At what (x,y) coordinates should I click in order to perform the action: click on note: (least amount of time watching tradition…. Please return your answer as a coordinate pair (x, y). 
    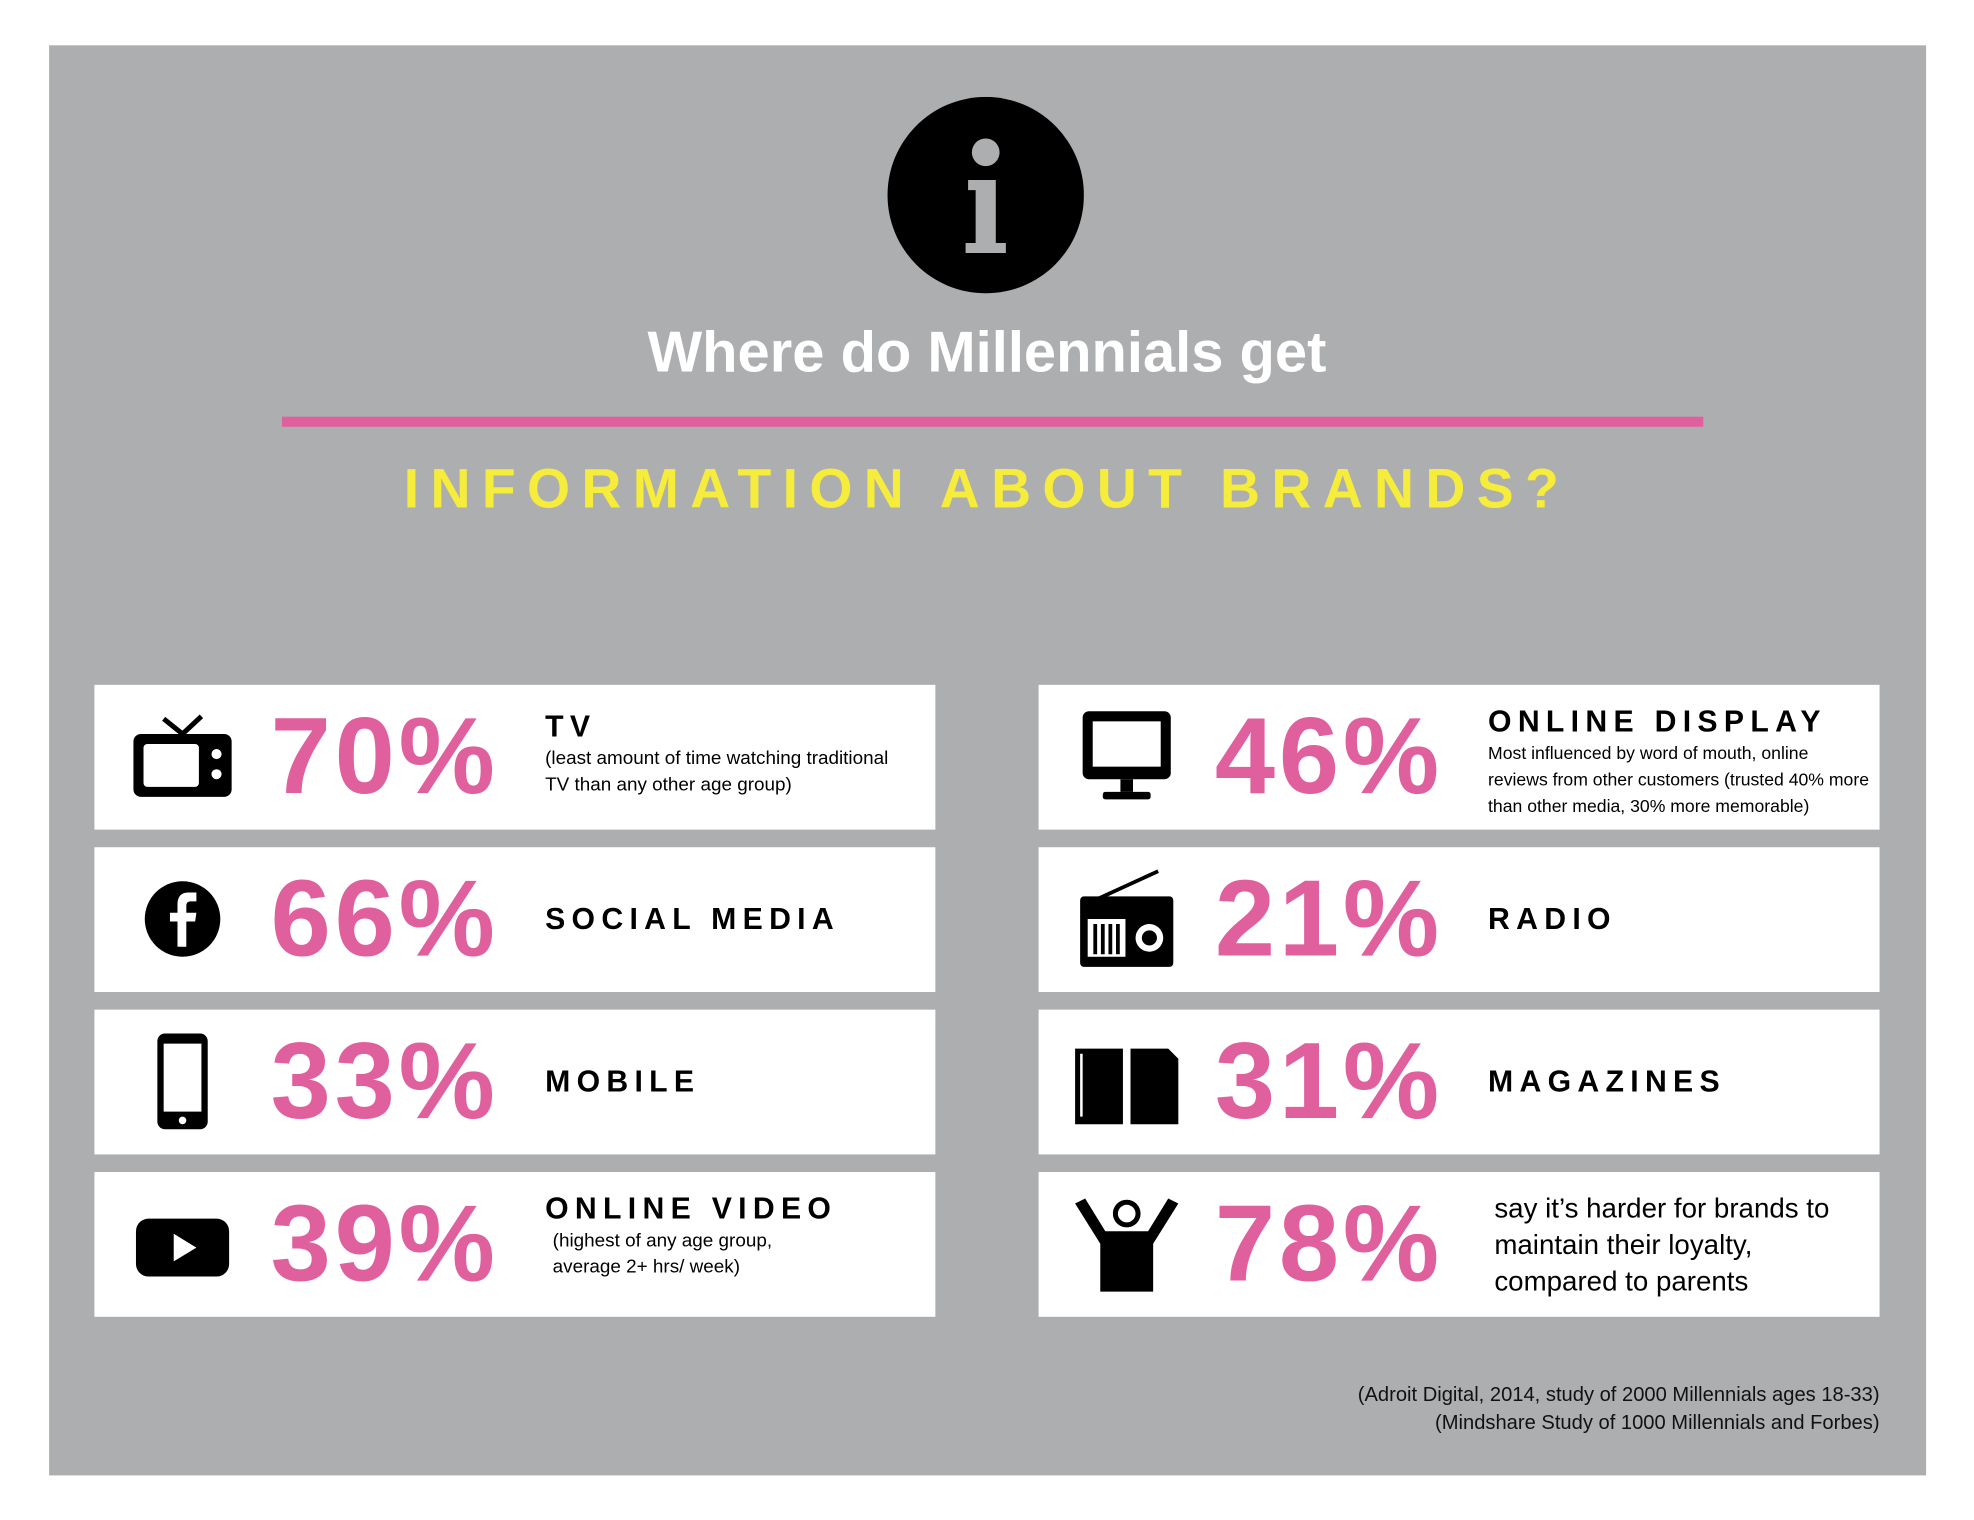
    Looking at the image, I should click on (717, 771).